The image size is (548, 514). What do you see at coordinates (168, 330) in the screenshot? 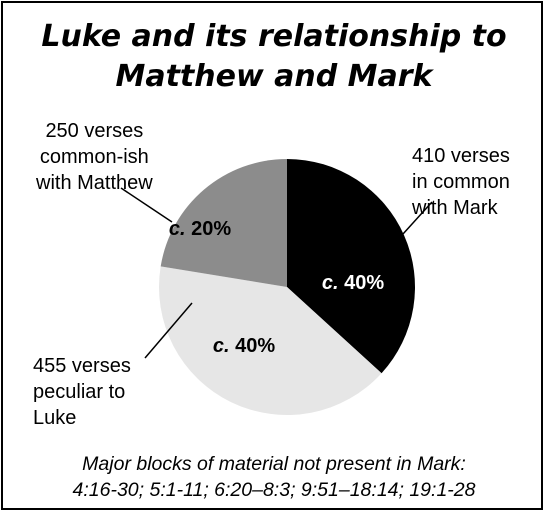
I see `leader-line-luke` at bounding box center [168, 330].